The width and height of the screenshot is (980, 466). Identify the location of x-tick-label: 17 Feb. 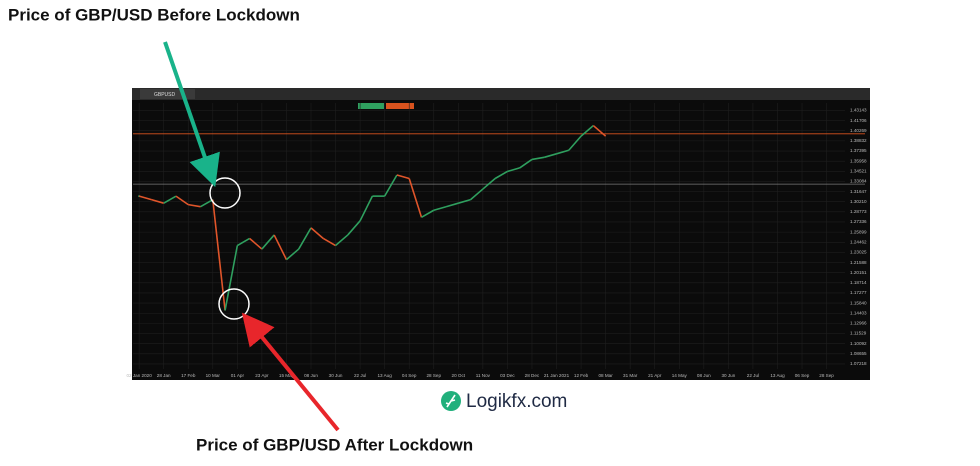
(188, 375).